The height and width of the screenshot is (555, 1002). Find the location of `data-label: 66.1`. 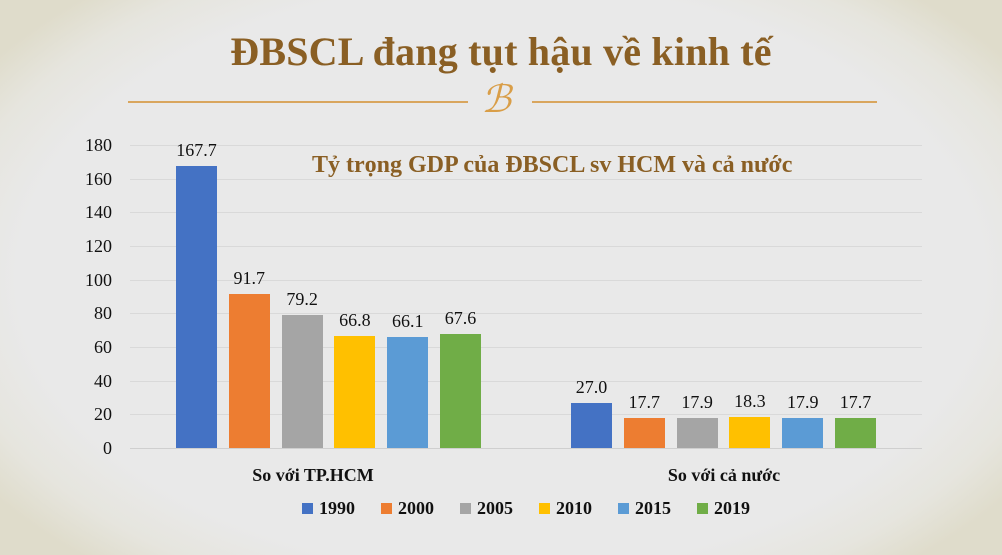

data-label: 66.1 is located at coordinates (407, 320).